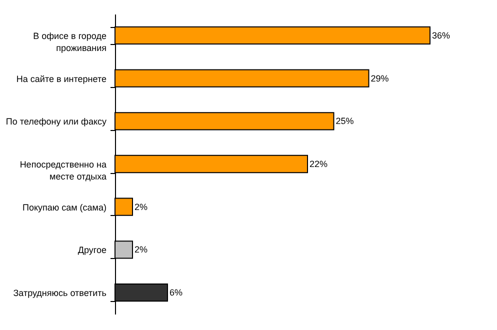 The height and width of the screenshot is (330, 497). Describe the element at coordinates (63, 171) in the screenshot. I see `y-tick-label: Непосредственно на месте отдыха` at that location.